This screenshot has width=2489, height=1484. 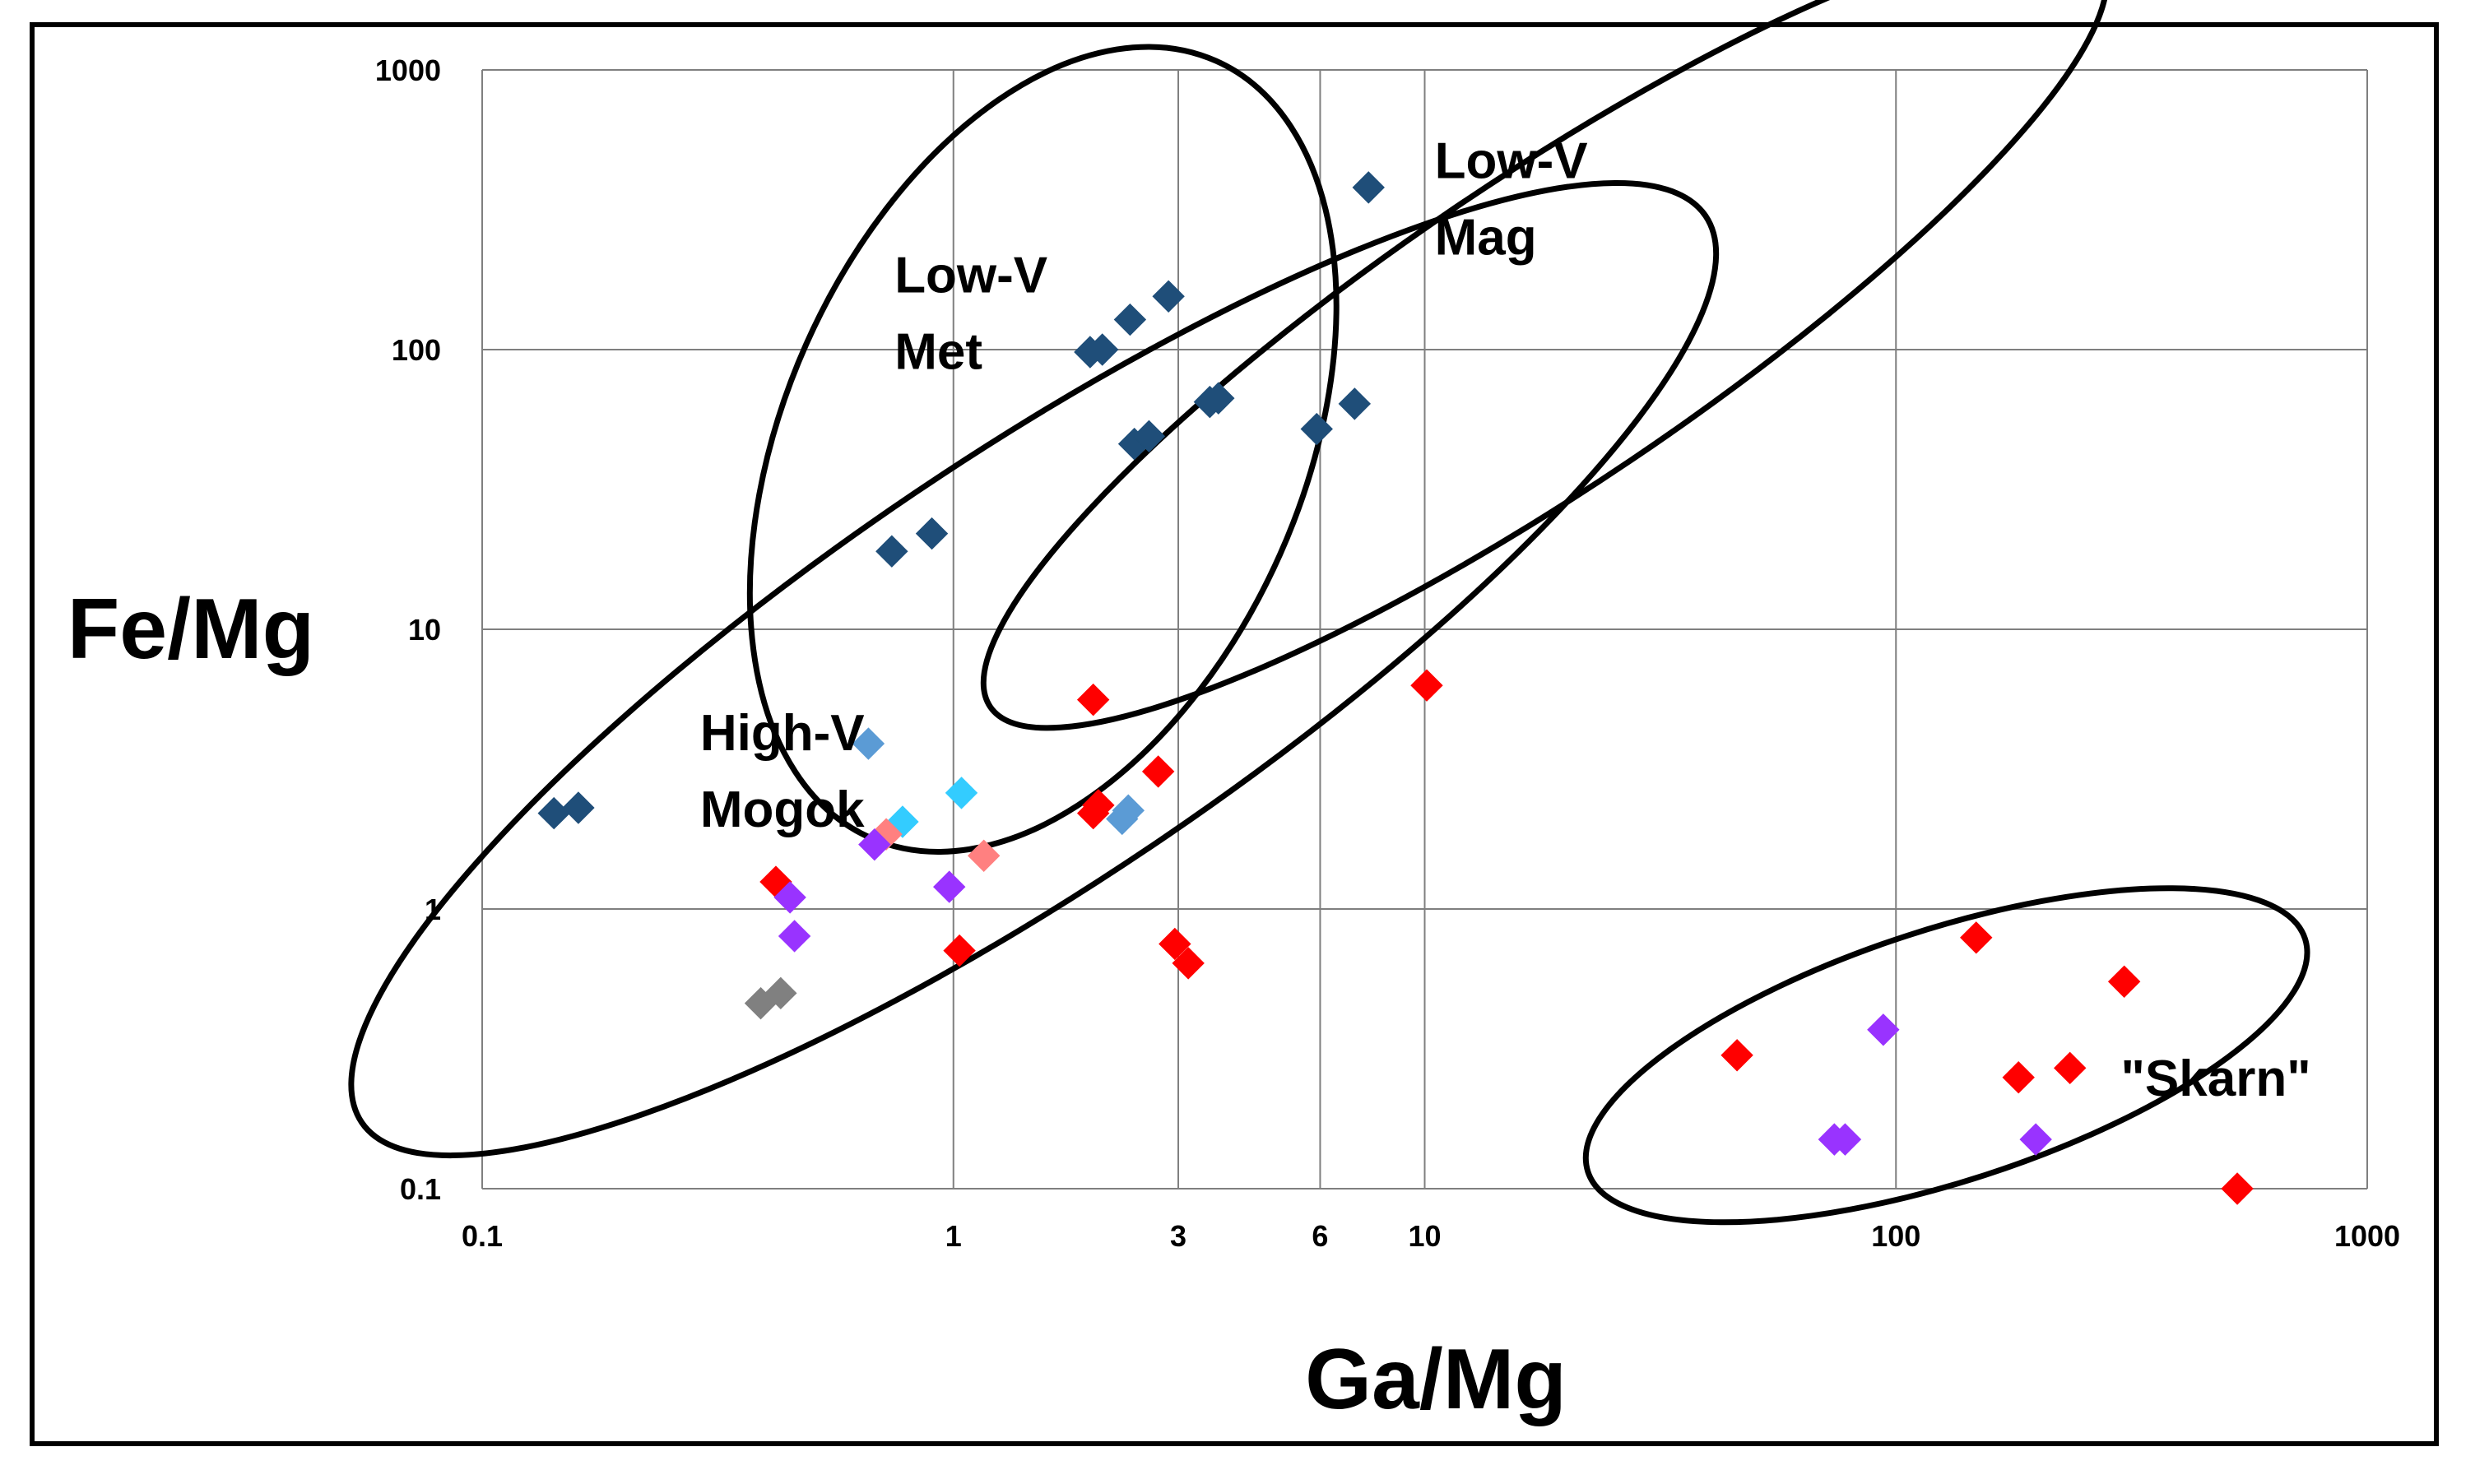 What do you see at coordinates (984, 855) in the screenshot?
I see `data-point-pink` at bounding box center [984, 855].